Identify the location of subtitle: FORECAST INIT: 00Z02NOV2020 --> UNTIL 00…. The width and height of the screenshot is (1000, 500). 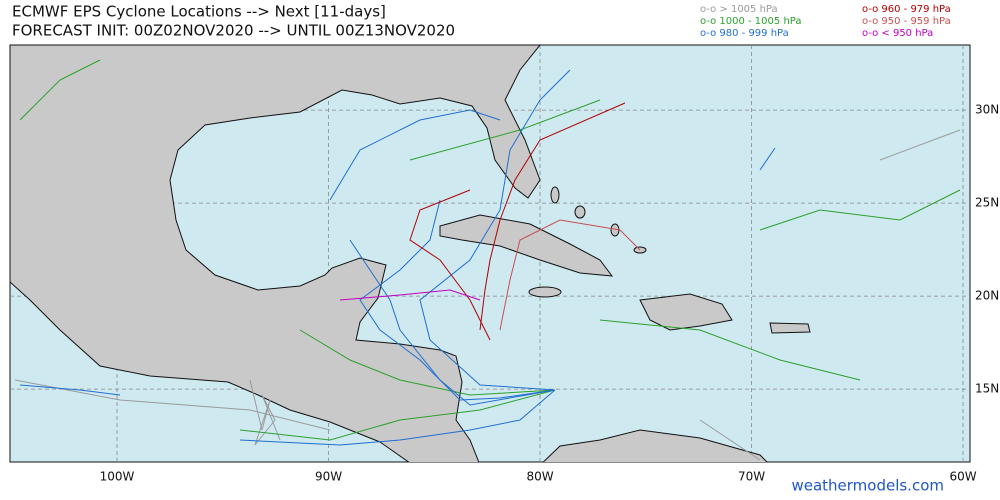
(233, 31).